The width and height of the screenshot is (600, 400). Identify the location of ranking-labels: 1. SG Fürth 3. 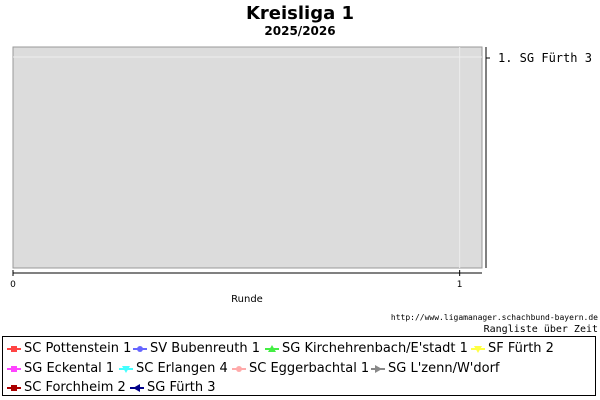
(538, 157).